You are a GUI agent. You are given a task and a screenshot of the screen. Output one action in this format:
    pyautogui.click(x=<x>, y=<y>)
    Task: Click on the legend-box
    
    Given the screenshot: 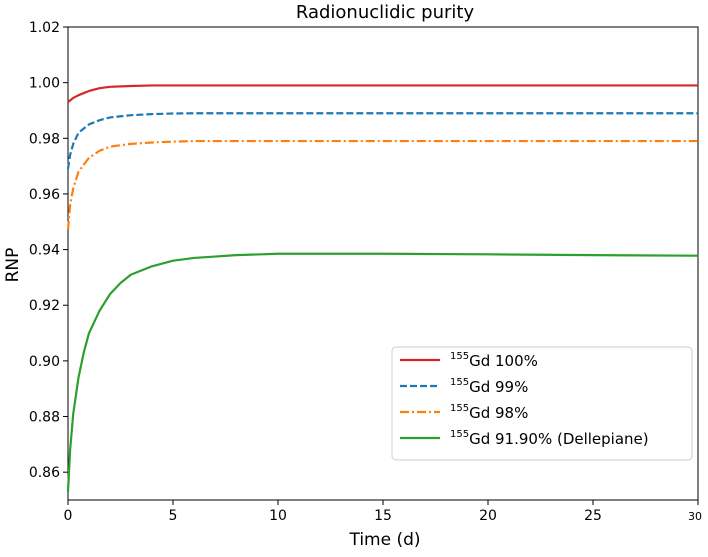 What is the action you would take?
    pyautogui.click(x=542, y=403)
    